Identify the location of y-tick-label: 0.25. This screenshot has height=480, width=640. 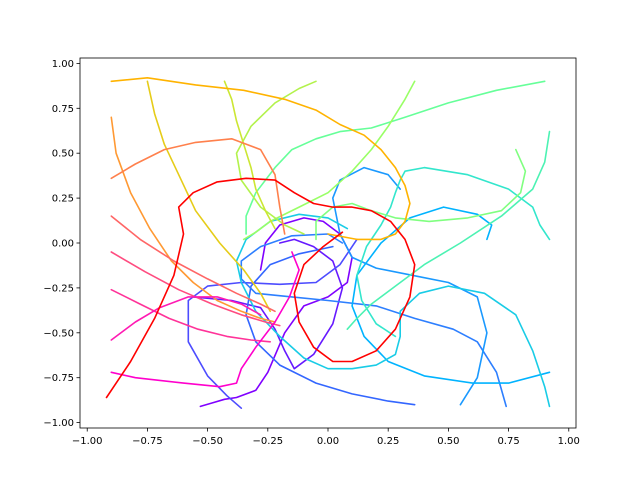
(63, 199).